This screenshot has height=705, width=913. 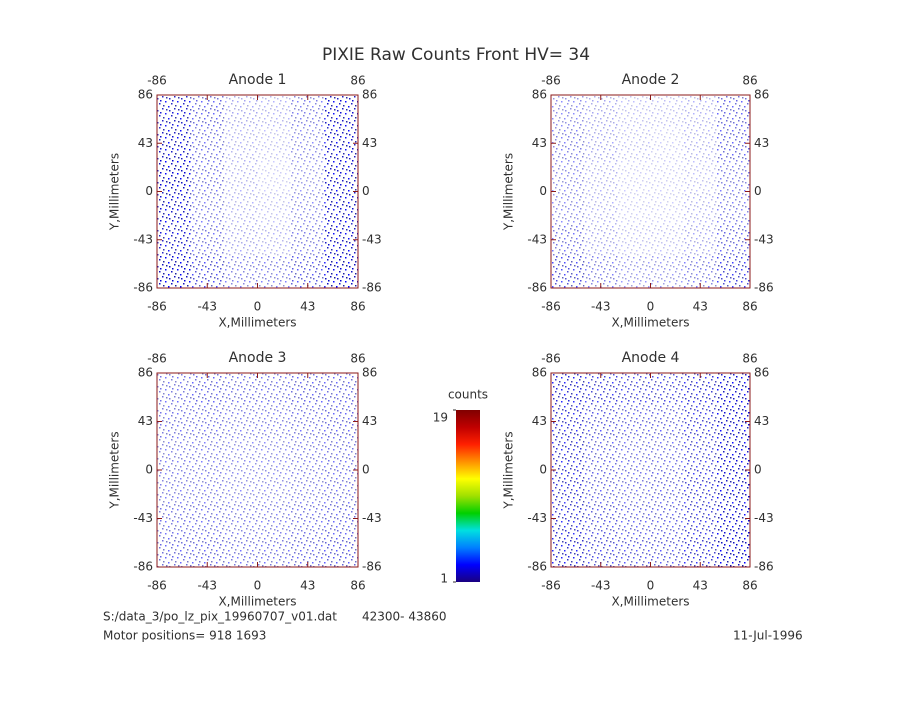 What do you see at coordinates (651, 80) in the screenshot?
I see `panel-title: Anode 2` at bounding box center [651, 80].